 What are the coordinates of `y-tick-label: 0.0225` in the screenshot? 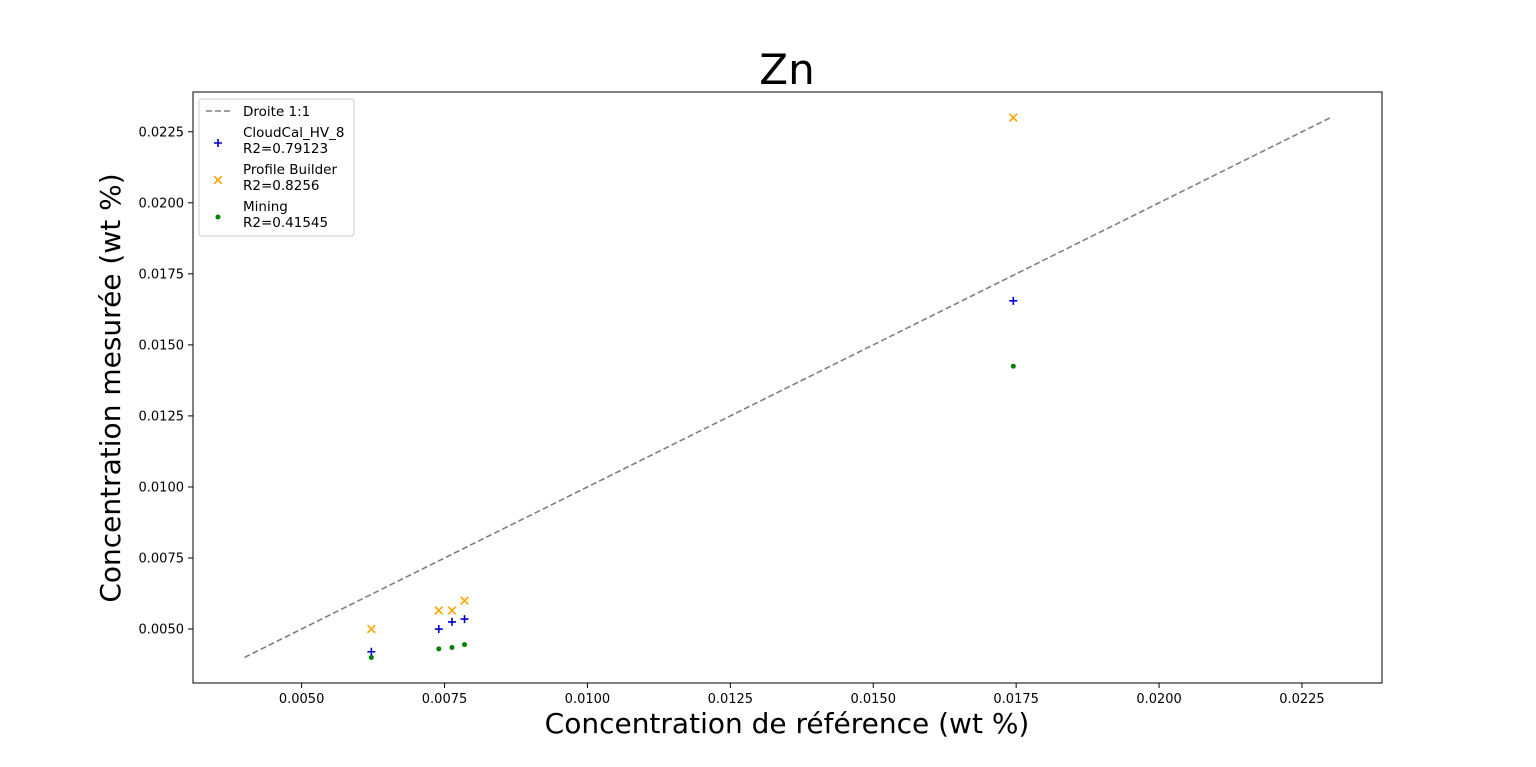 It's located at (162, 132).